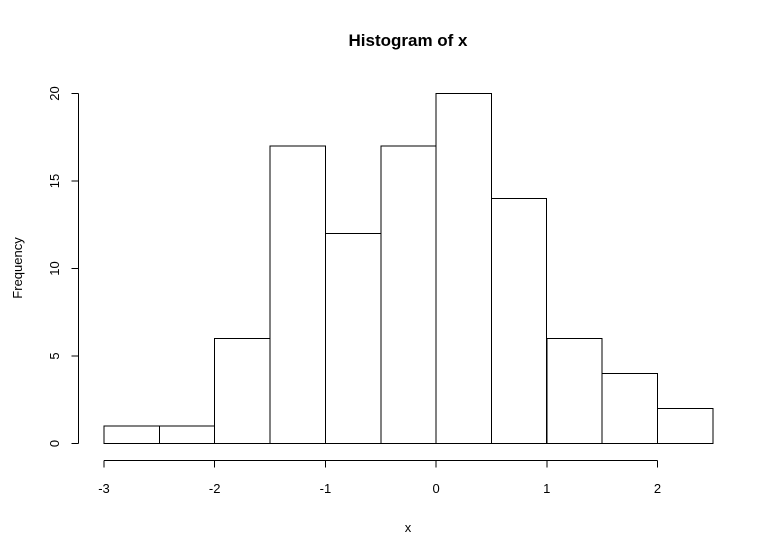 Image resolution: width=778 pixels, height=558 pixels. Describe the element at coordinates (54, 93) in the screenshot. I see `y-tick-label: 20` at that location.